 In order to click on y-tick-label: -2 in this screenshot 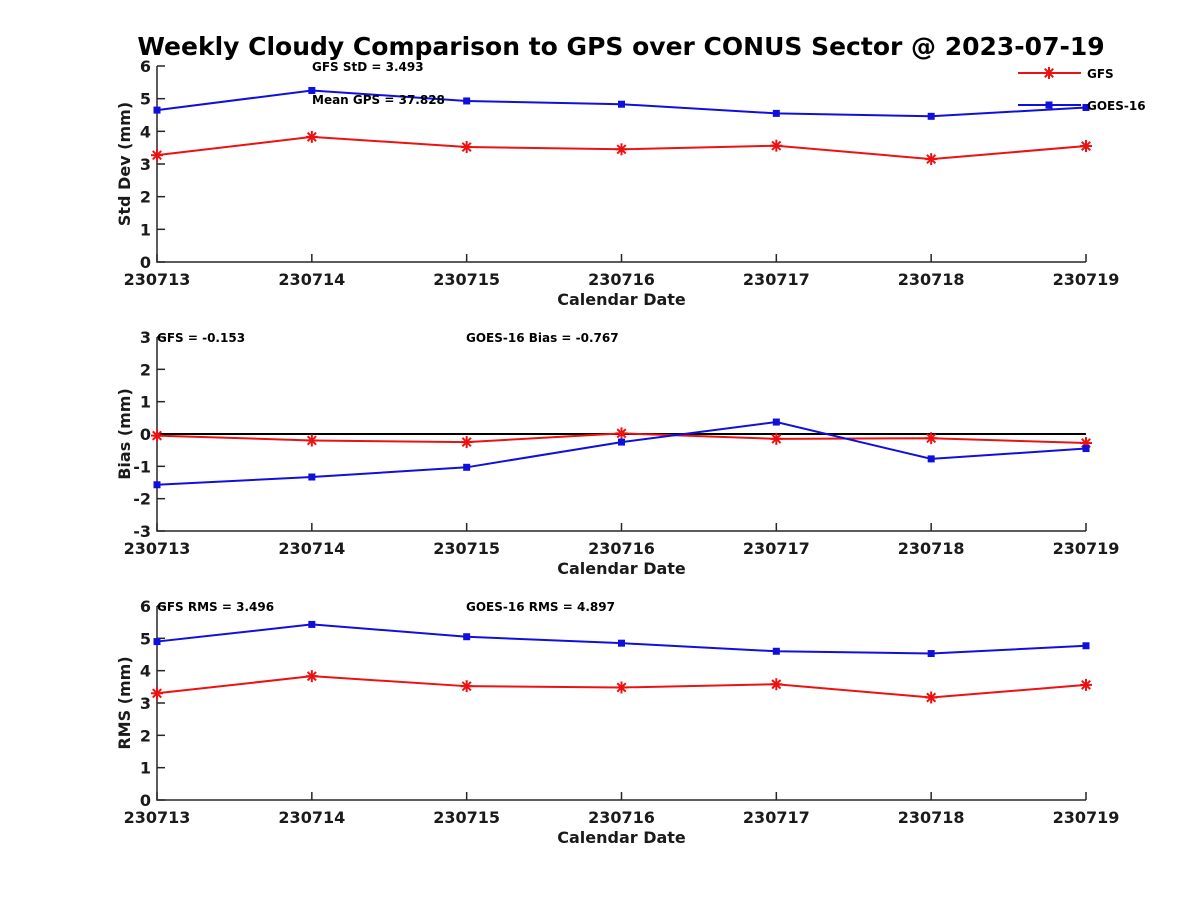, I will do `click(142, 499)`.